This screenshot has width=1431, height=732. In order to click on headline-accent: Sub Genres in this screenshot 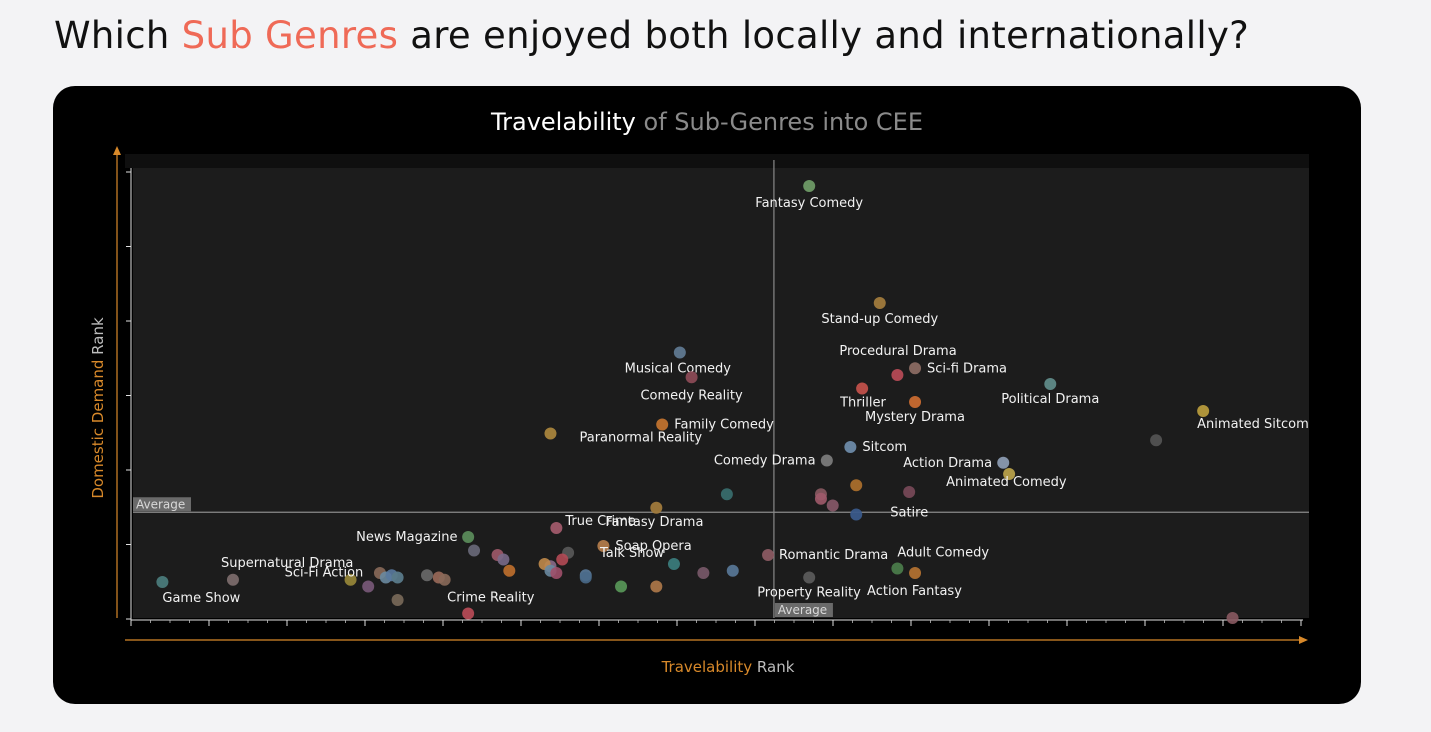, I will do `click(290, 35)`.